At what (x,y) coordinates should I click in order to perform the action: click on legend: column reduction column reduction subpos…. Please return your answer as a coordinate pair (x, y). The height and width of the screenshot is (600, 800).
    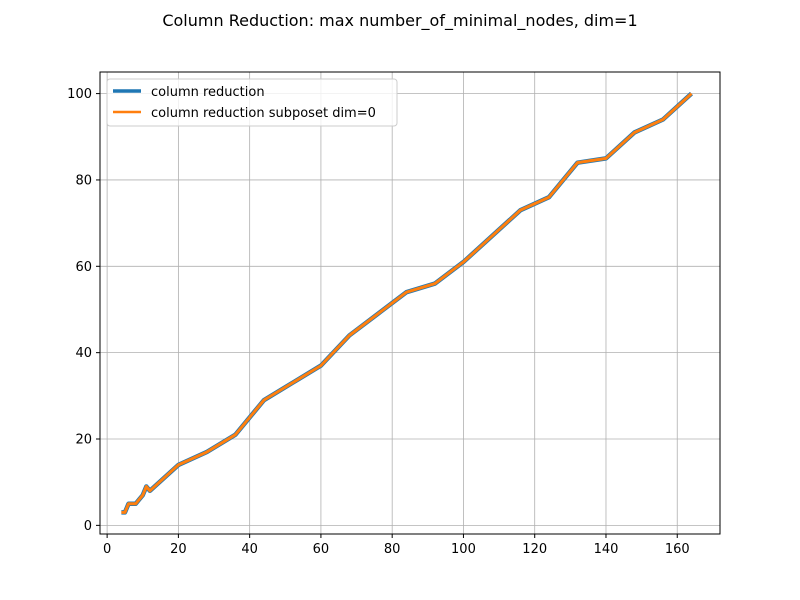
    Looking at the image, I should click on (252, 102).